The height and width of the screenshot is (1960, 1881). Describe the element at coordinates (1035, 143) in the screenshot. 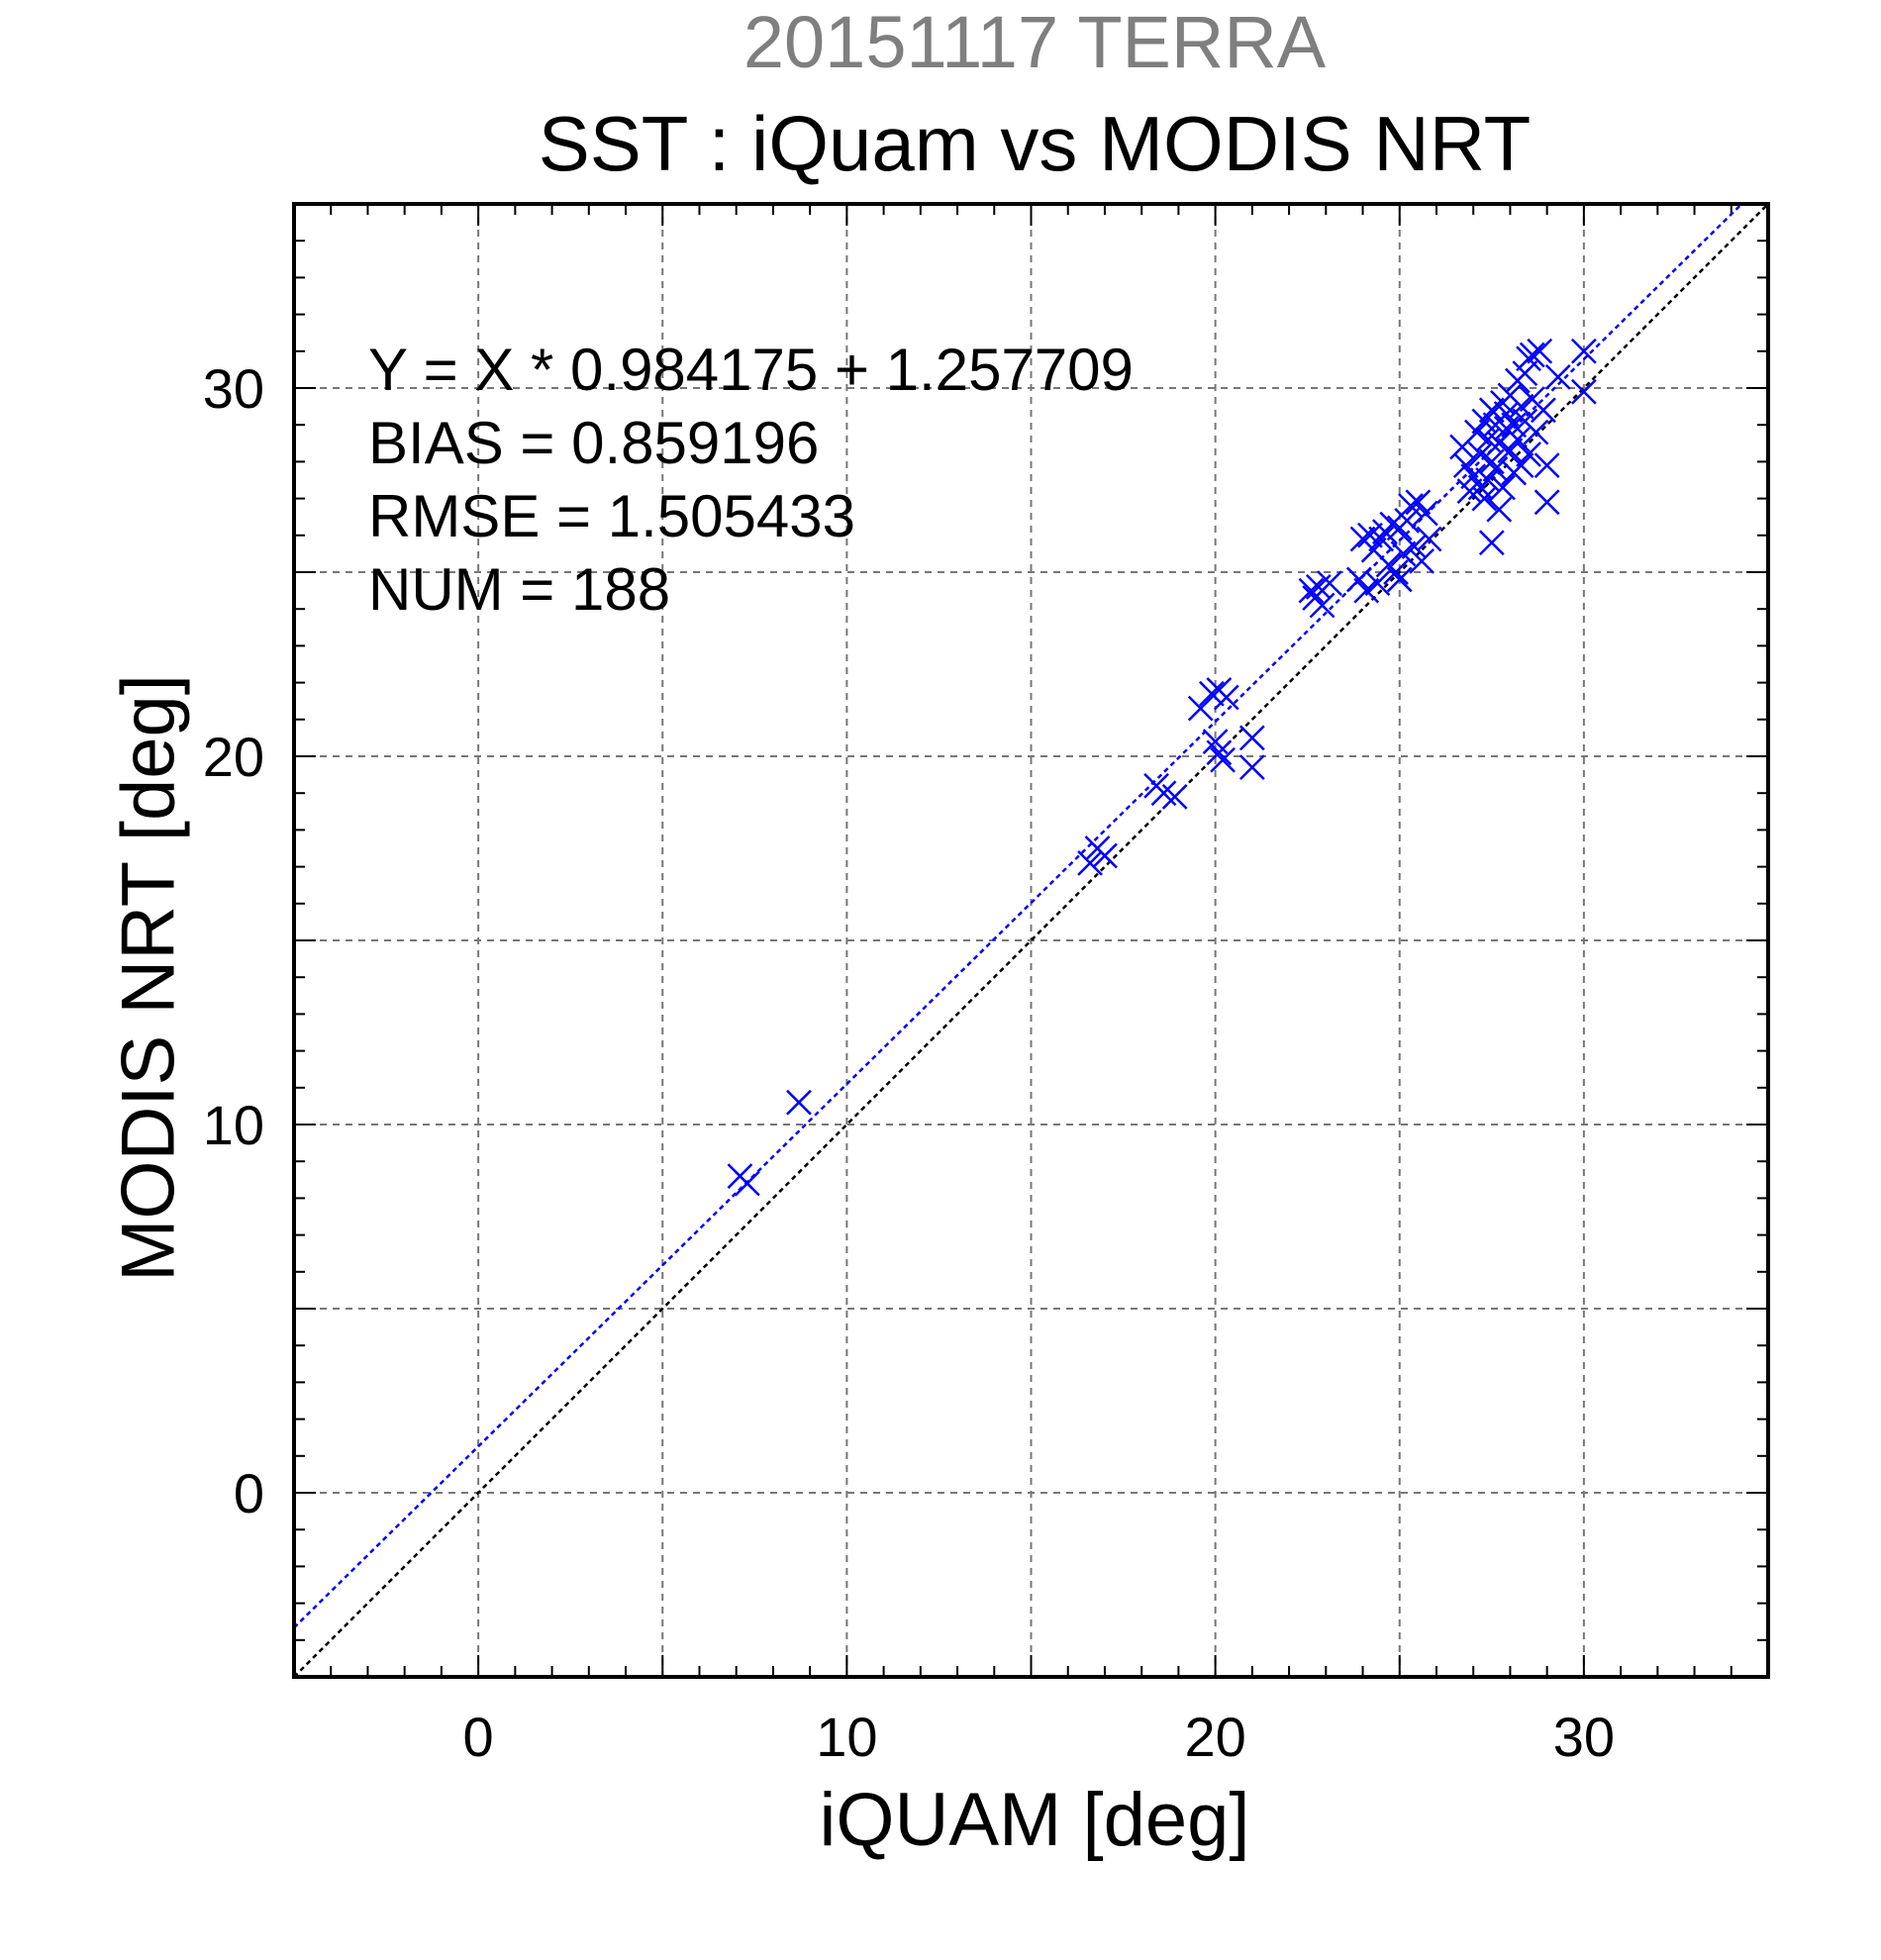

I see `chart-title: SST : iQuam vs MODIS NRT` at that location.